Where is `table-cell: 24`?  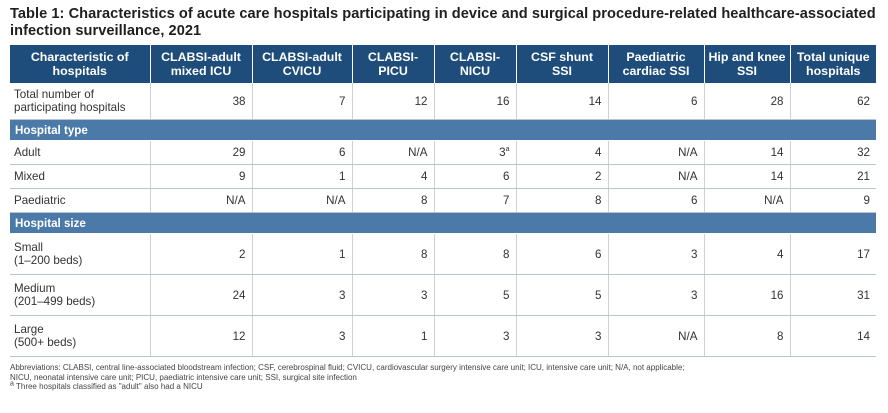 table-cell: 24 is located at coordinates (201, 295).